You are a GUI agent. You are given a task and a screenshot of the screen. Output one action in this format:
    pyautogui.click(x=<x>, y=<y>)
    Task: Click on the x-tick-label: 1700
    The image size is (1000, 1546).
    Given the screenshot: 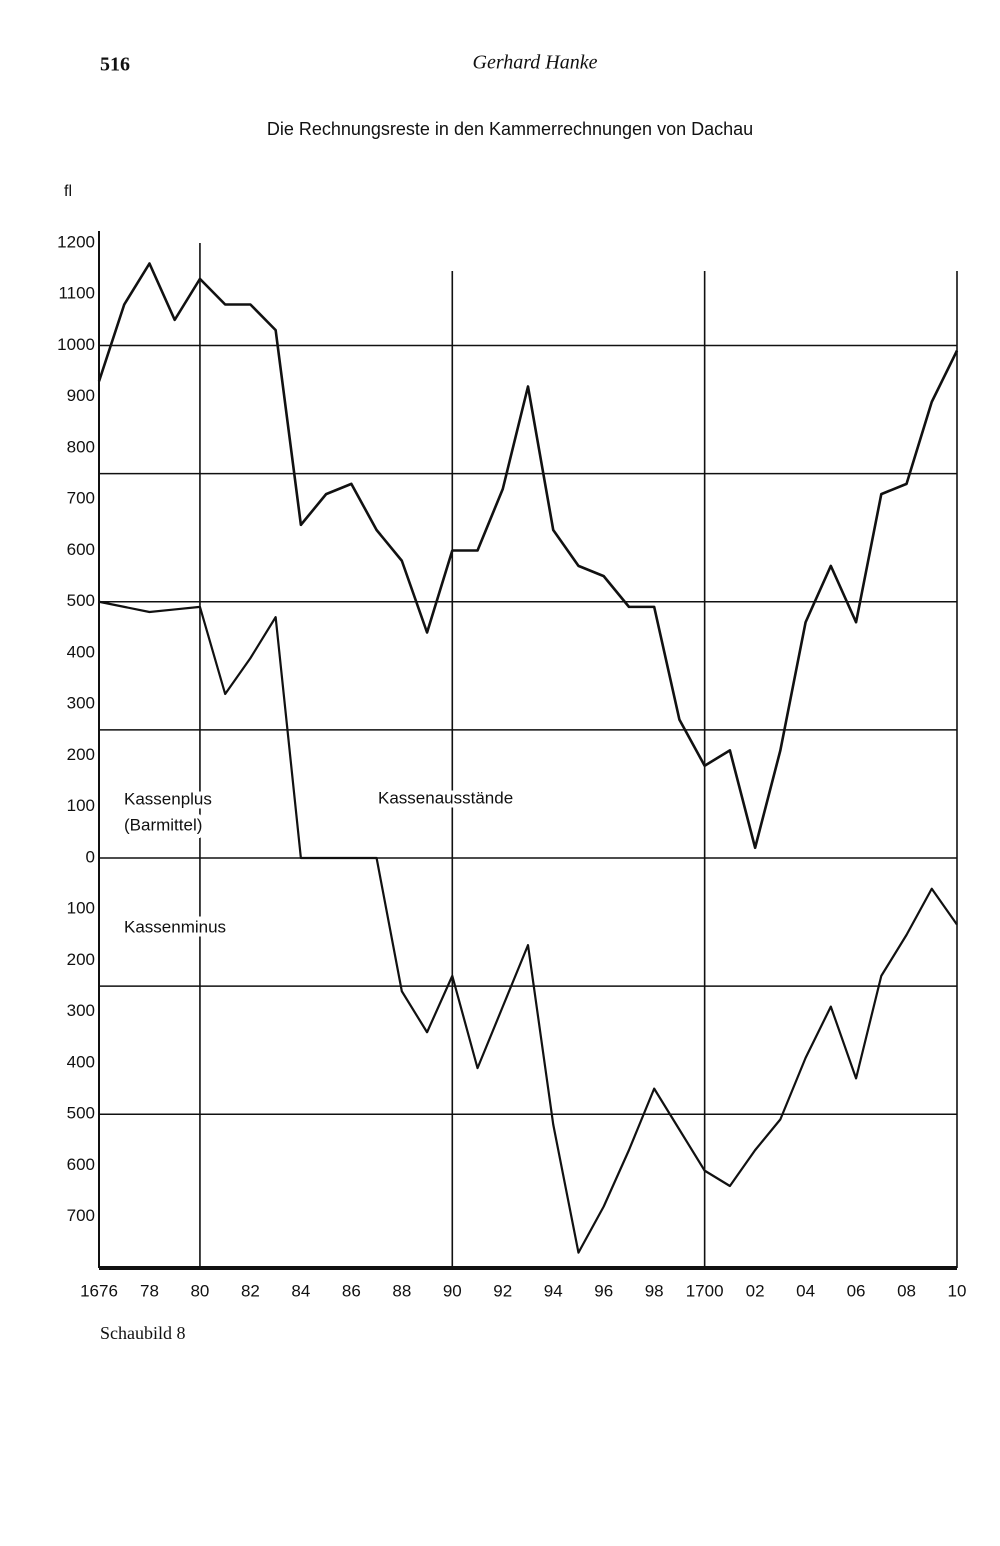 What is the action you would take?
    pyautogui.click(x=705, y=1290)
    